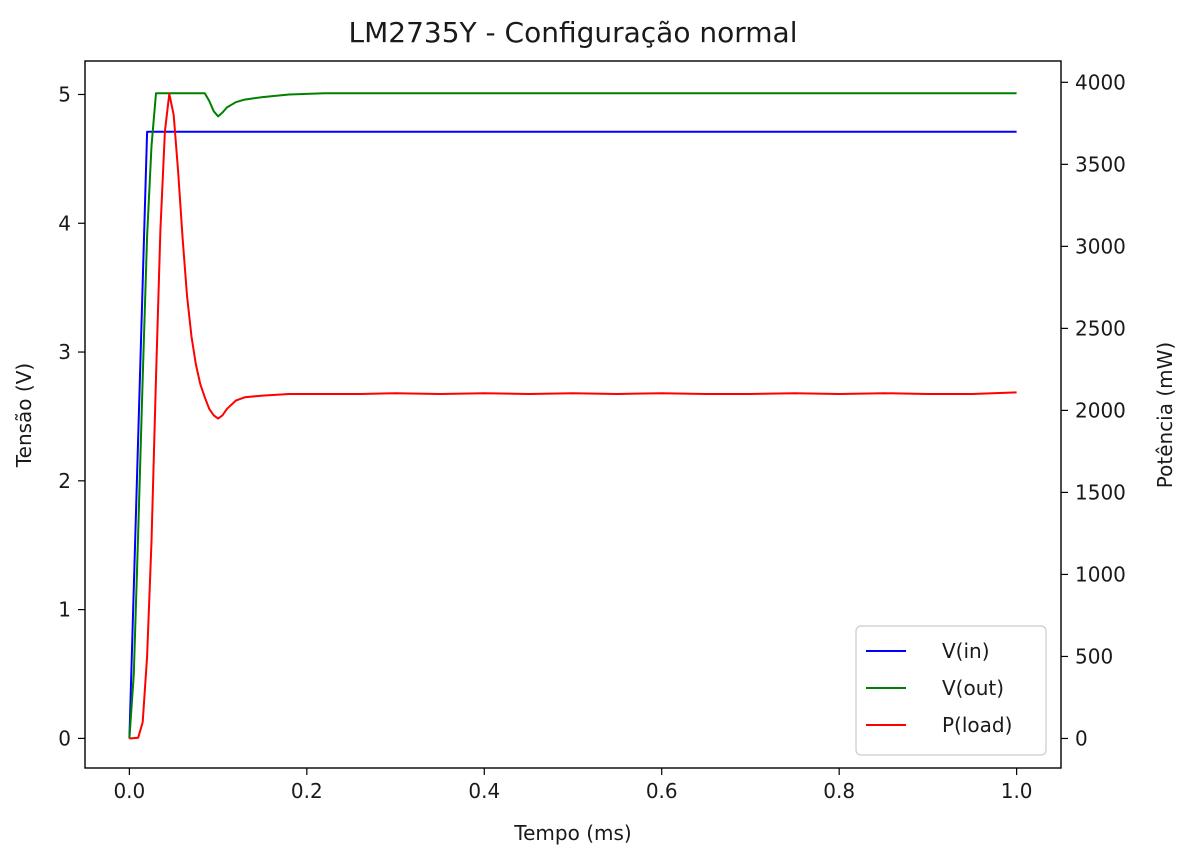  Describe the element at coordinates (1081, 738) in the screenshot. I see `y2-tick-label: 0` at that location.